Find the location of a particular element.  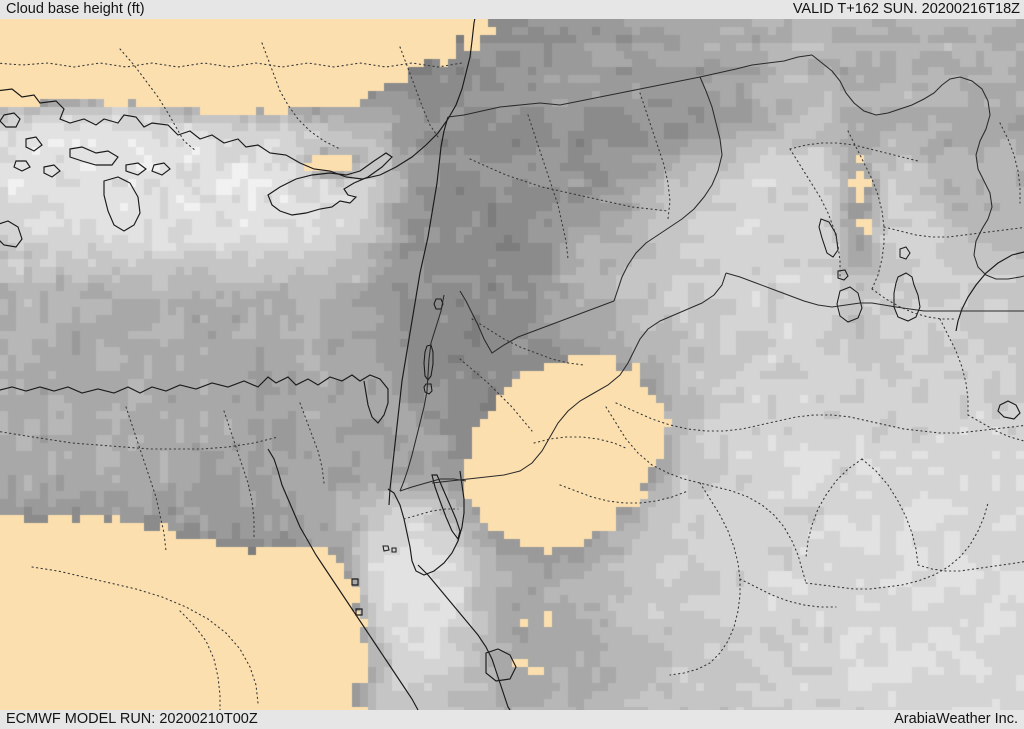

saudi-admin-g is located at coordinates (581, 443).